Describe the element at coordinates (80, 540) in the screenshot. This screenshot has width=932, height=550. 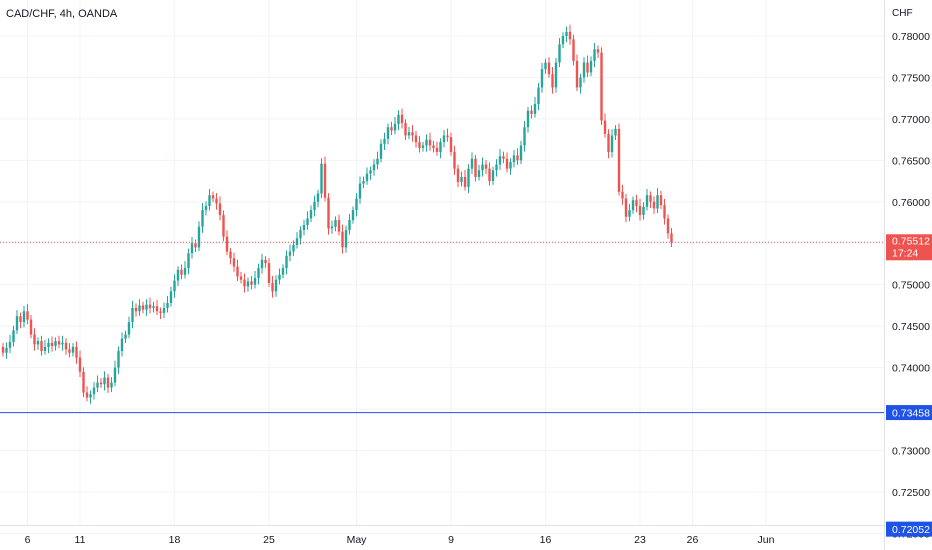
I see `time-tick-label: 11` at that location.